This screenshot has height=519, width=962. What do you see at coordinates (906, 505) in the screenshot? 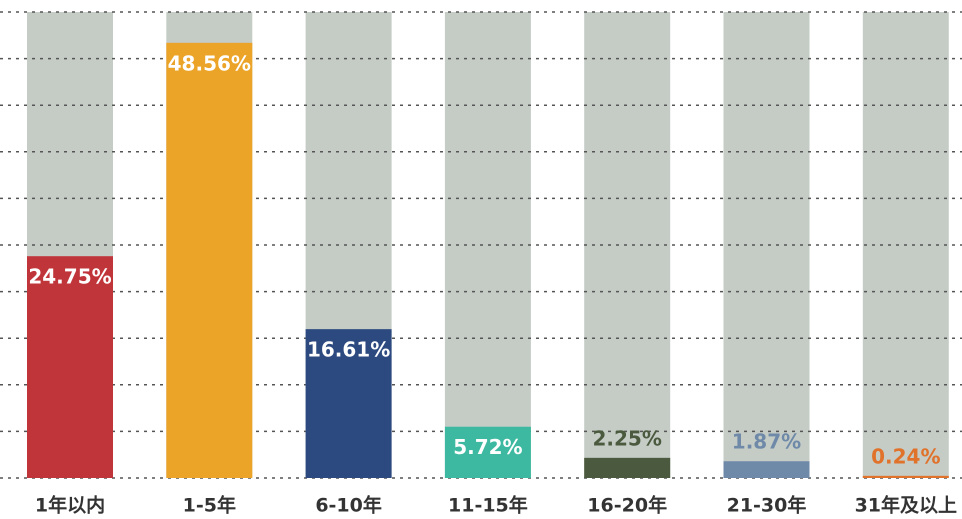
I see `x-tick-label: 31年及以上` at bounding box center [906, 505].